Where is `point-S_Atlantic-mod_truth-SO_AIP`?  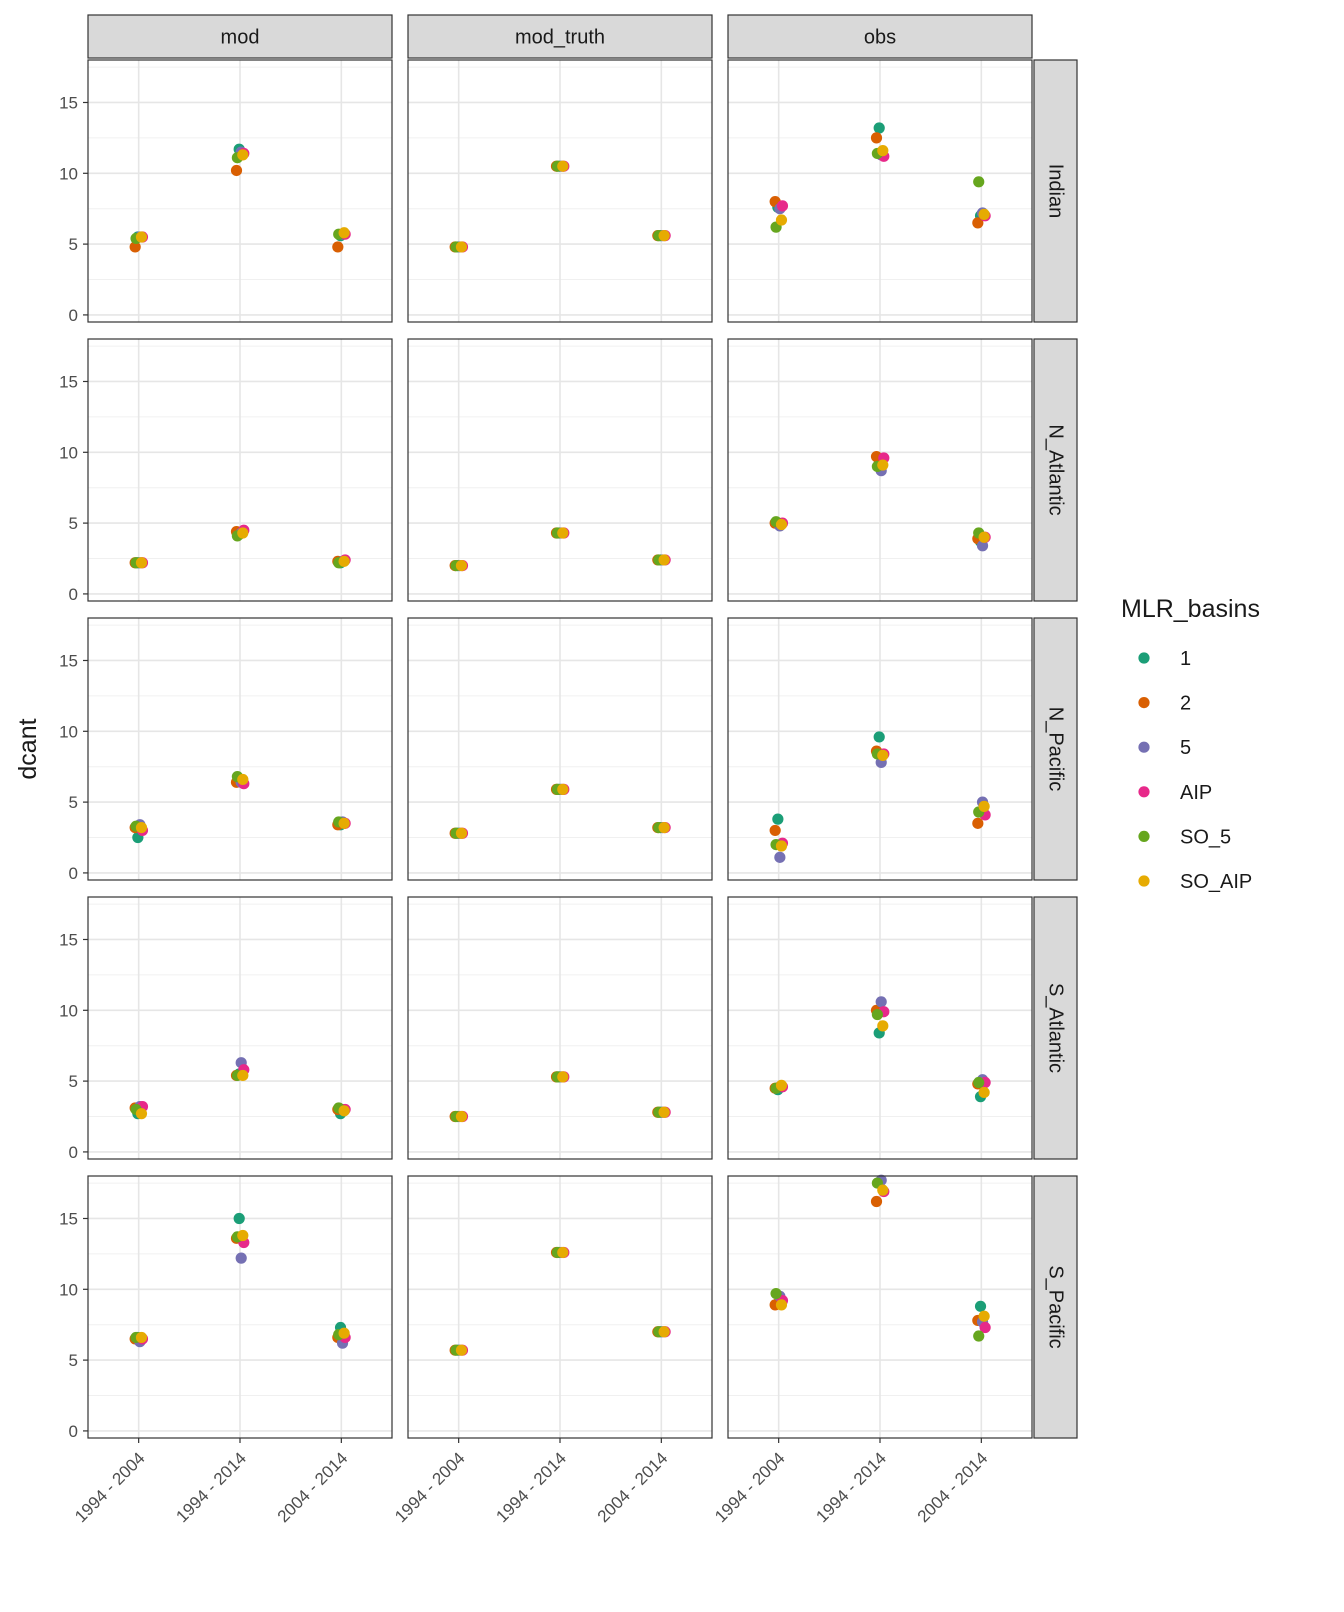 point-S_Atlantic-mod_truth-SO_AIP is located at coordinates (563, 1077).